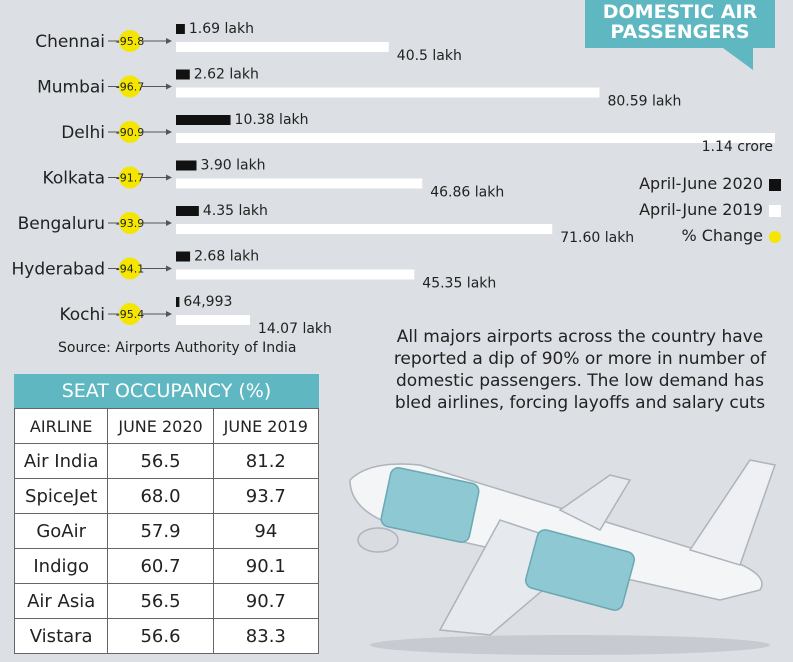 The height and width of the screenshot is (662, 793). I want to click on airline-cell: Indigo, so click(61, 566).